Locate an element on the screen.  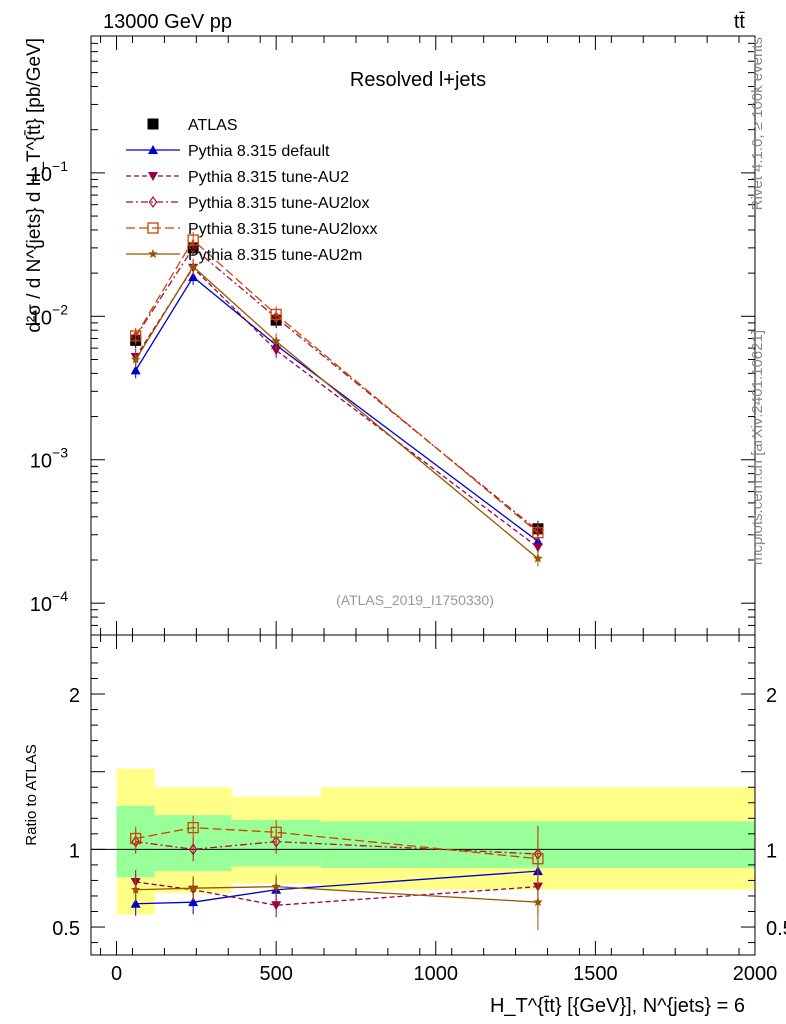
analysis-id-label: (ATLAS_2019_I1750330) is located at coordinates (415, 600).